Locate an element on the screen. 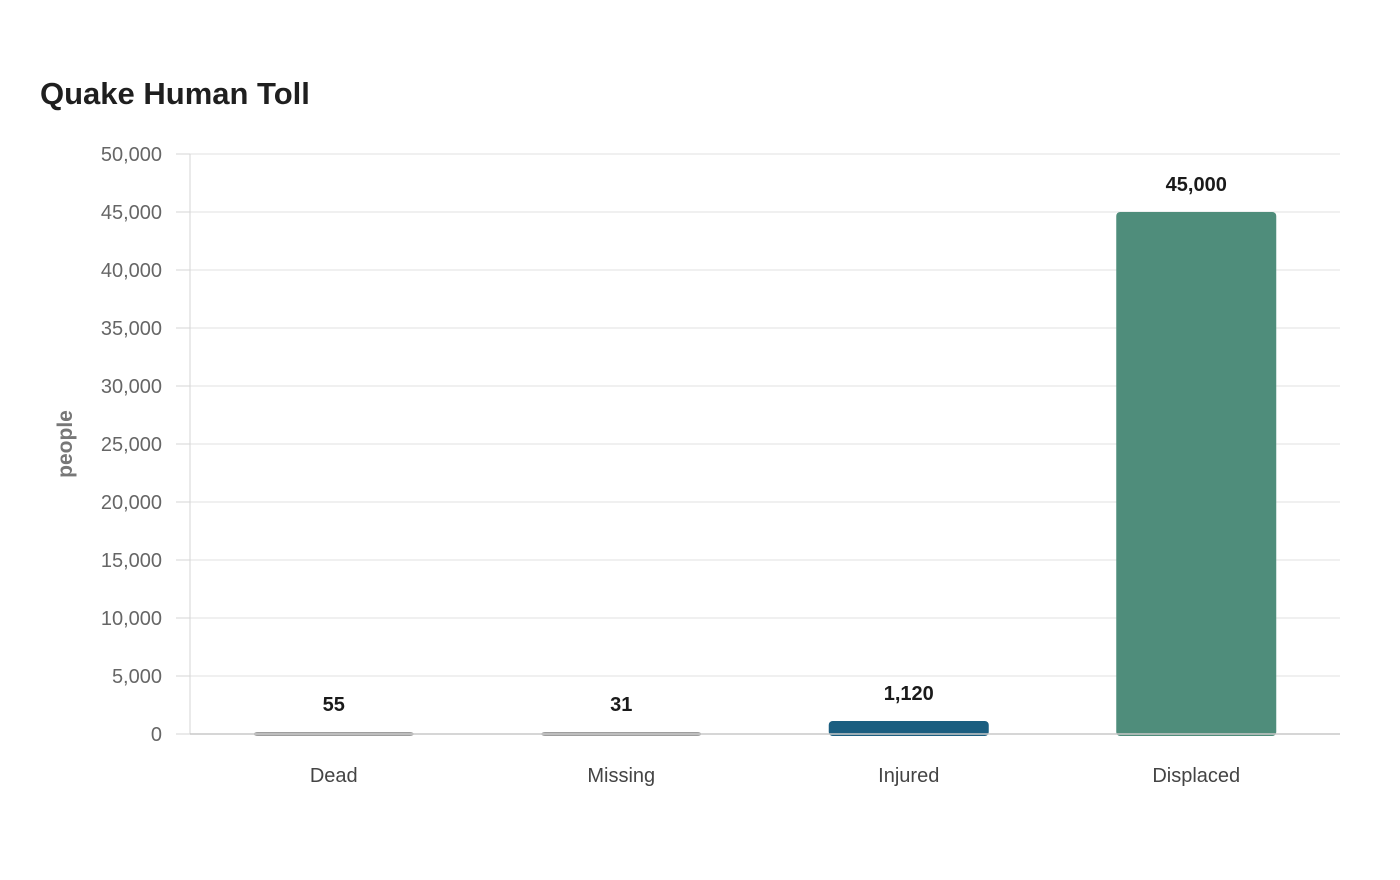  y-tick-label: 35,000 is located at coordinates (131, 329).